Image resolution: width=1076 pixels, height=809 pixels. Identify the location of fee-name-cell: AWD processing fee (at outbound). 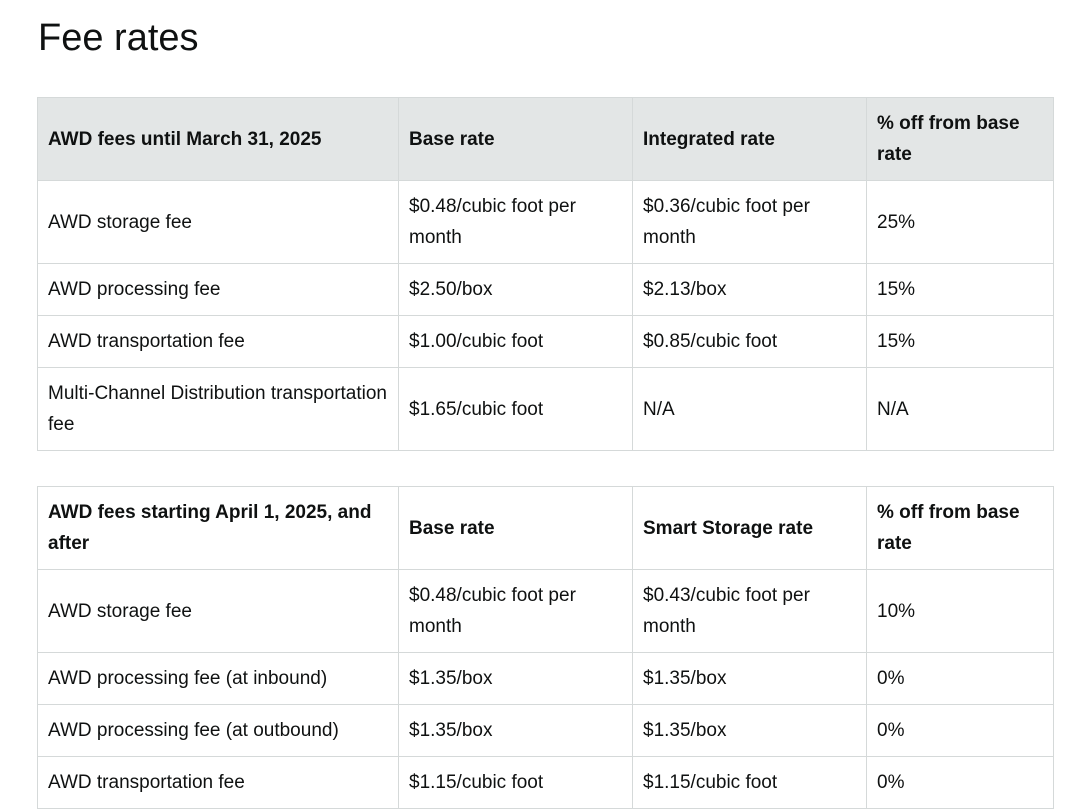
(218, 730).